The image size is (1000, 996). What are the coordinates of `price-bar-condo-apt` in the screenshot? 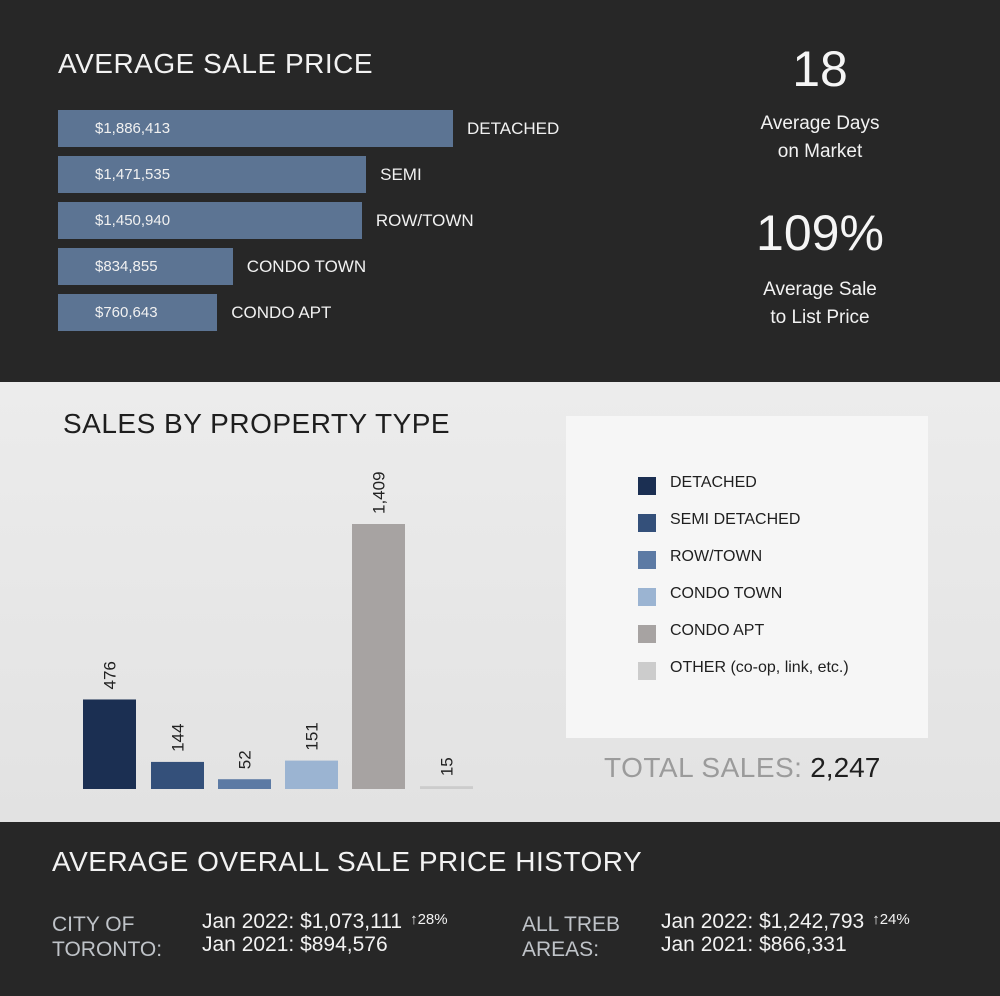 It's located at (138, 312).